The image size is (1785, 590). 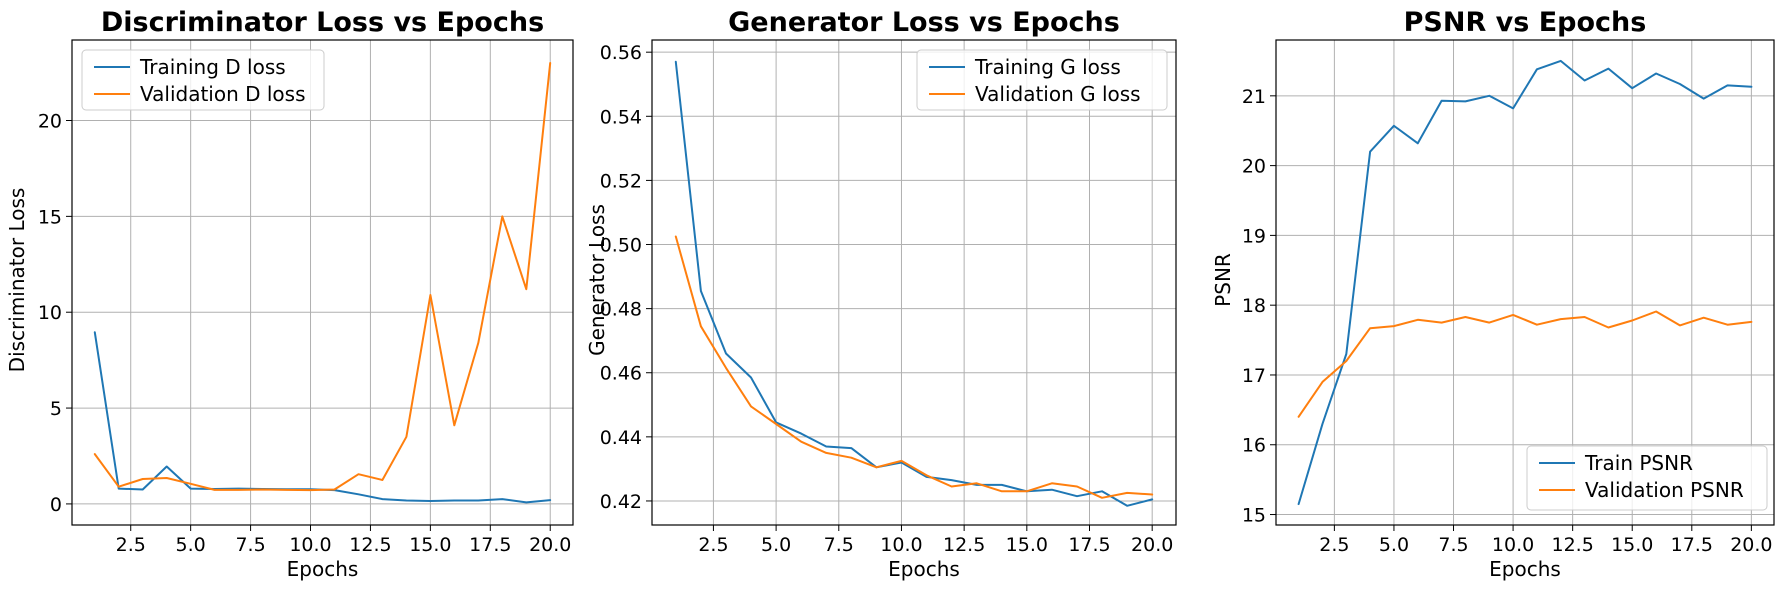 I want to click on legend: Training G loss Validation G loss, so click(x=1042, y=80).